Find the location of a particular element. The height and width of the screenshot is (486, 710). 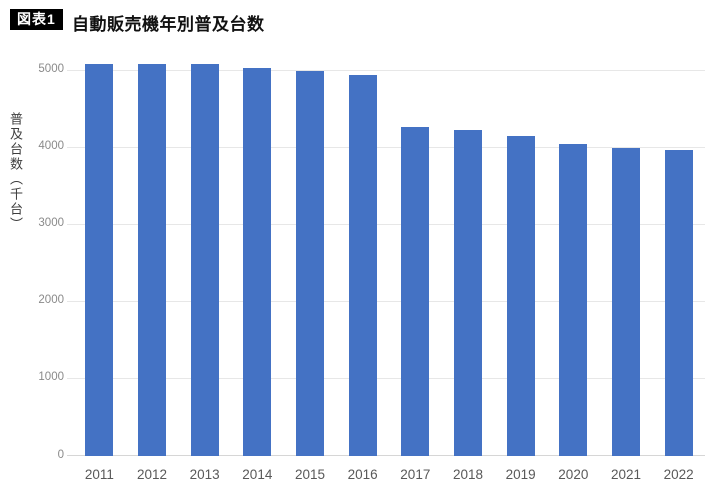

x-tick-label-2013: 2013 is located at coordinates (204, 474).